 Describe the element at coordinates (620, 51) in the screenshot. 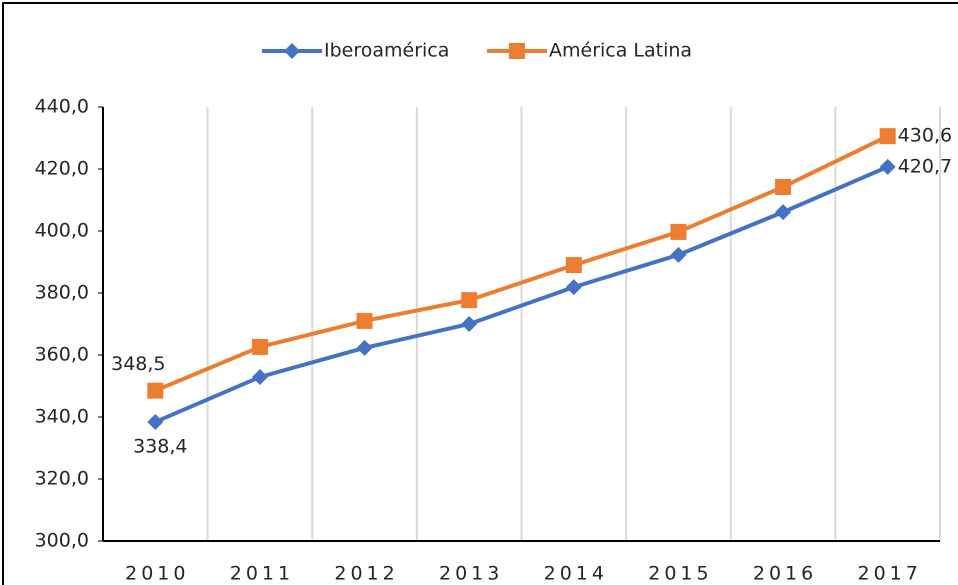

I see `legend-label: América Latina` at that location.